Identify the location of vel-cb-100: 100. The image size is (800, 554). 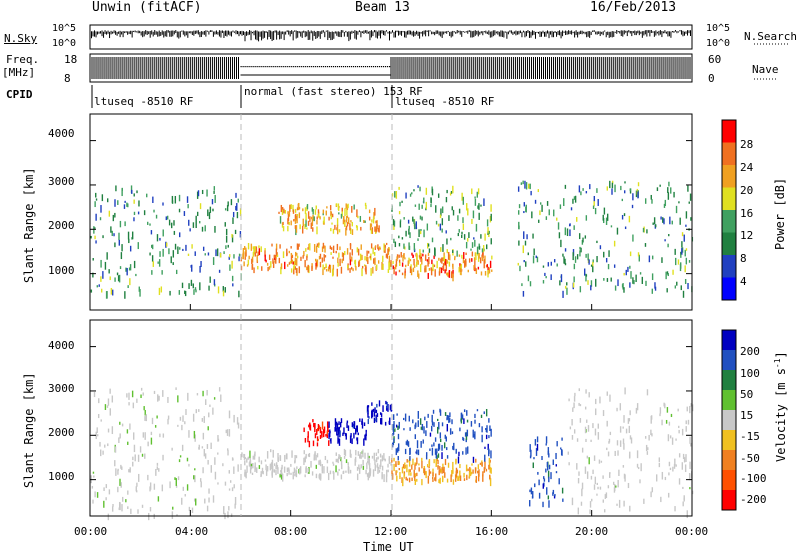
(750, 373).